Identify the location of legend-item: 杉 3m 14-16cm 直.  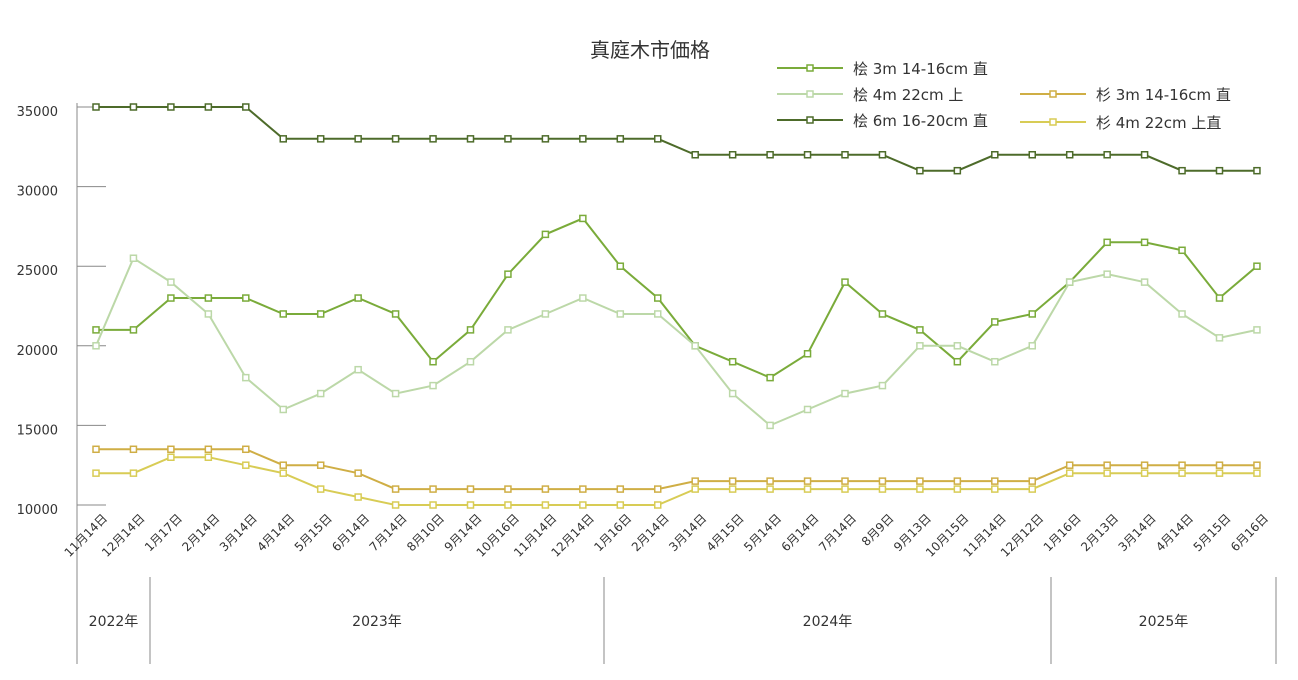
(1125, 95).